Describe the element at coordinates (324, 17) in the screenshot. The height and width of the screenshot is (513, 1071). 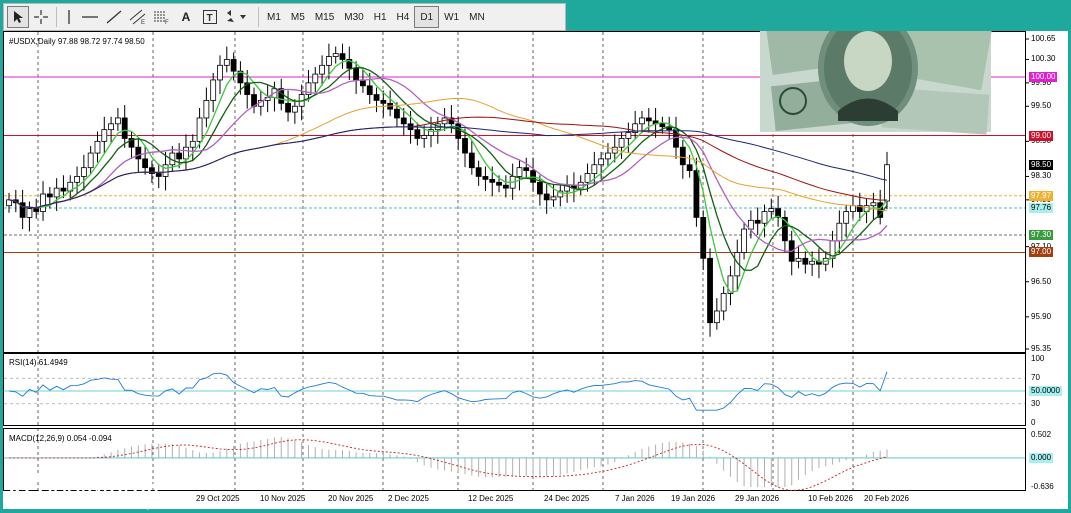
I see `timeframe-m15: M15` at that location.